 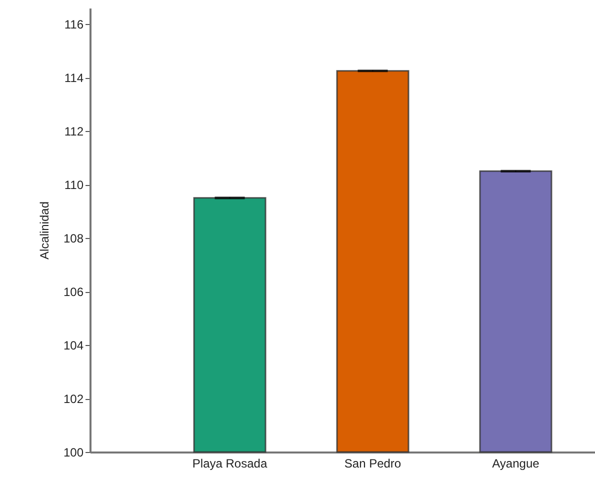 What do you see at coordinates (373, 463) in the screenshot?
I see `x-tick-label: San Pedro` at bounding box center [373, 463].